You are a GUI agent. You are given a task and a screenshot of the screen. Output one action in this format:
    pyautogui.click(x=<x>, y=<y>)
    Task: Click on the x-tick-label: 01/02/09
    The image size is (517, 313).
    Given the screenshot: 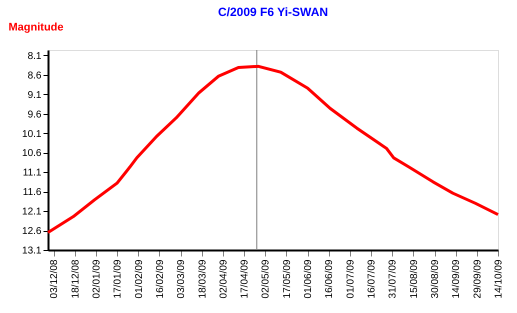 What is the action you would take?
    pyautogui.click(x=139, y=278)
    